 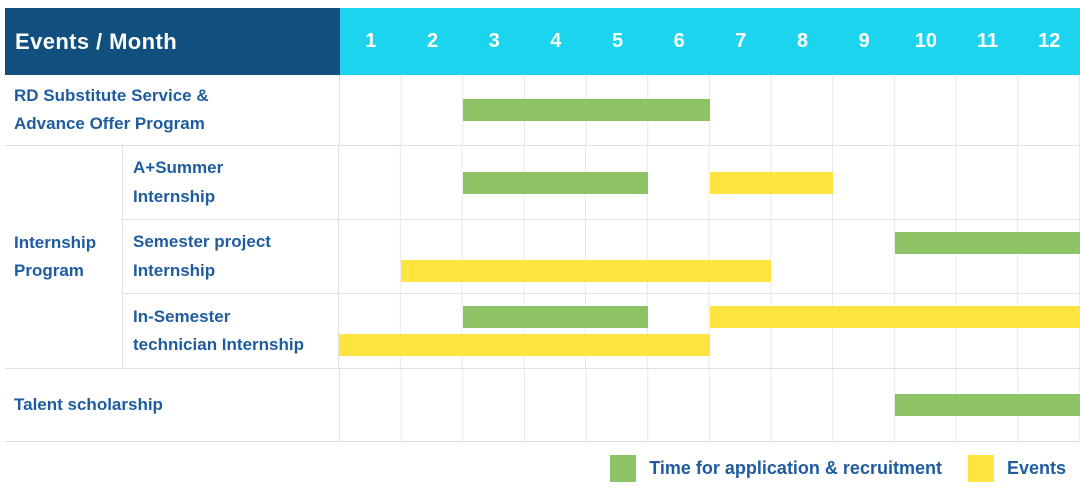 What do you see at coordinates (109, 123) in the screenshot?
I see `row-label-line: Advance Offer Program` at bounding box center [109, 123].